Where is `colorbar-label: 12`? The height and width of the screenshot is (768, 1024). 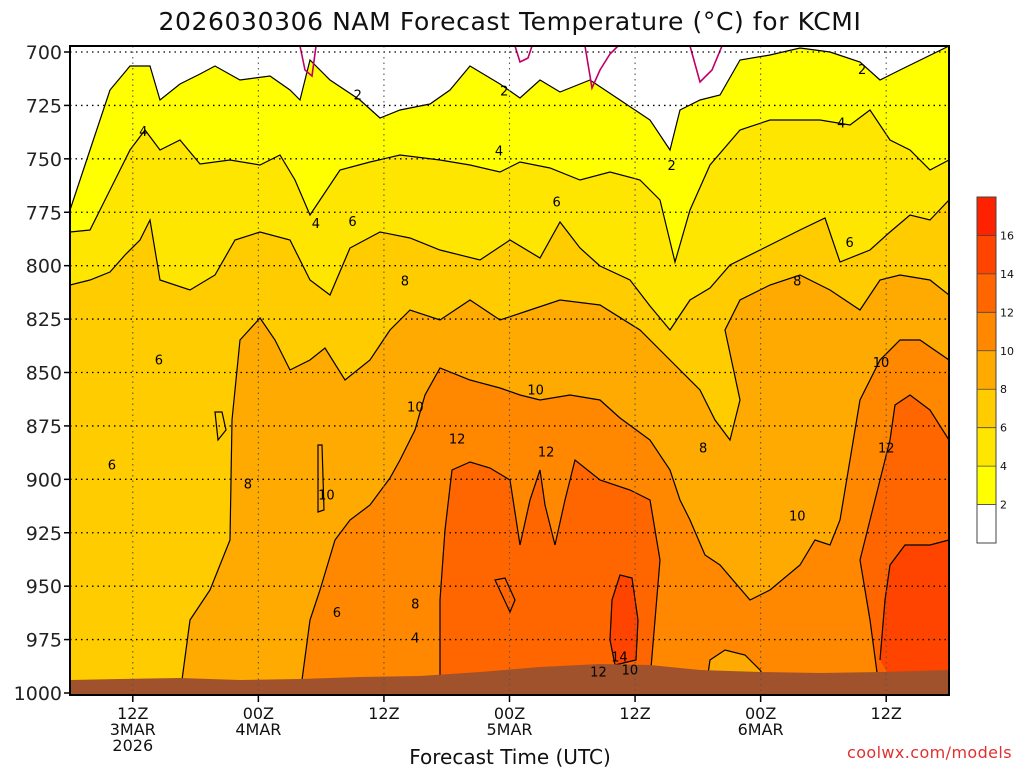 colorbar-label: 12 is located at coordinates (1007, 312).